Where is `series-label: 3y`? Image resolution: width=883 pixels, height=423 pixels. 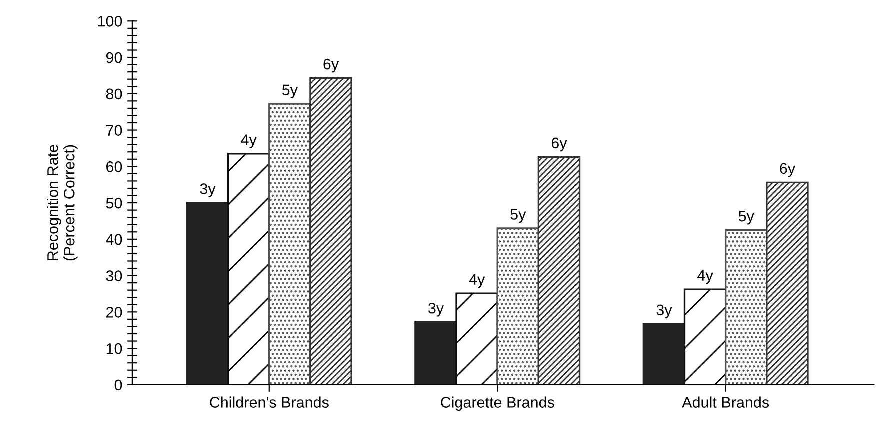 series-label: 3y is located at coordinates (208, 191).